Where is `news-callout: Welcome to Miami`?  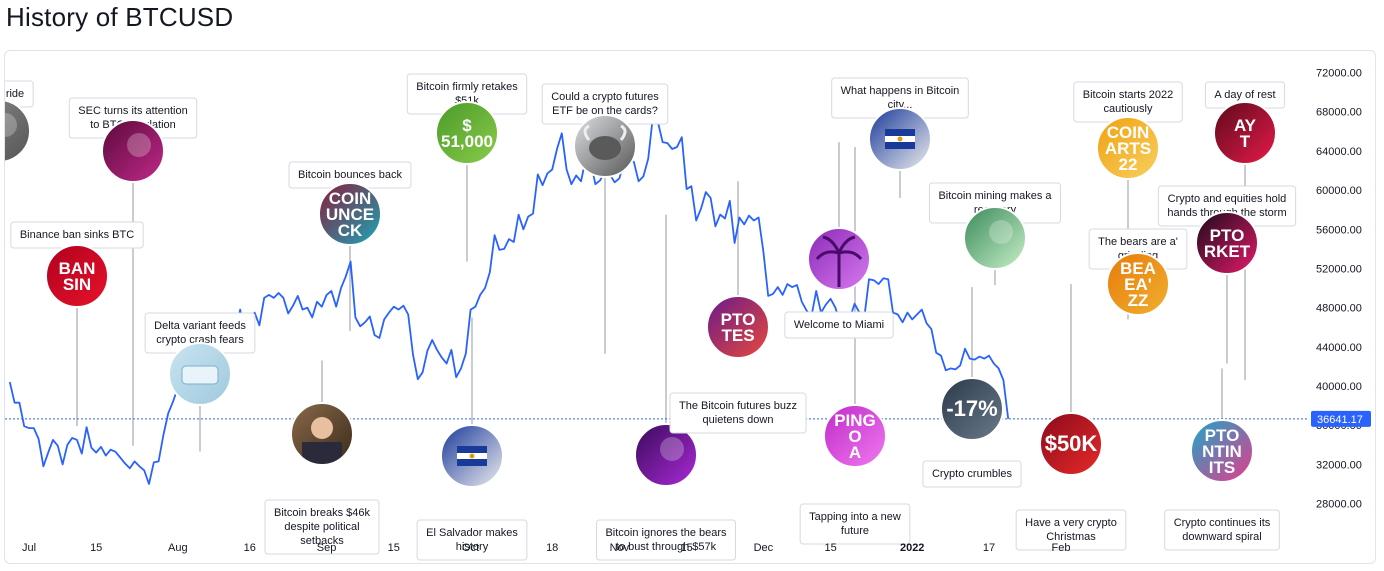
news-callout: Welcome to Miami is located at coordinates (839, 283).